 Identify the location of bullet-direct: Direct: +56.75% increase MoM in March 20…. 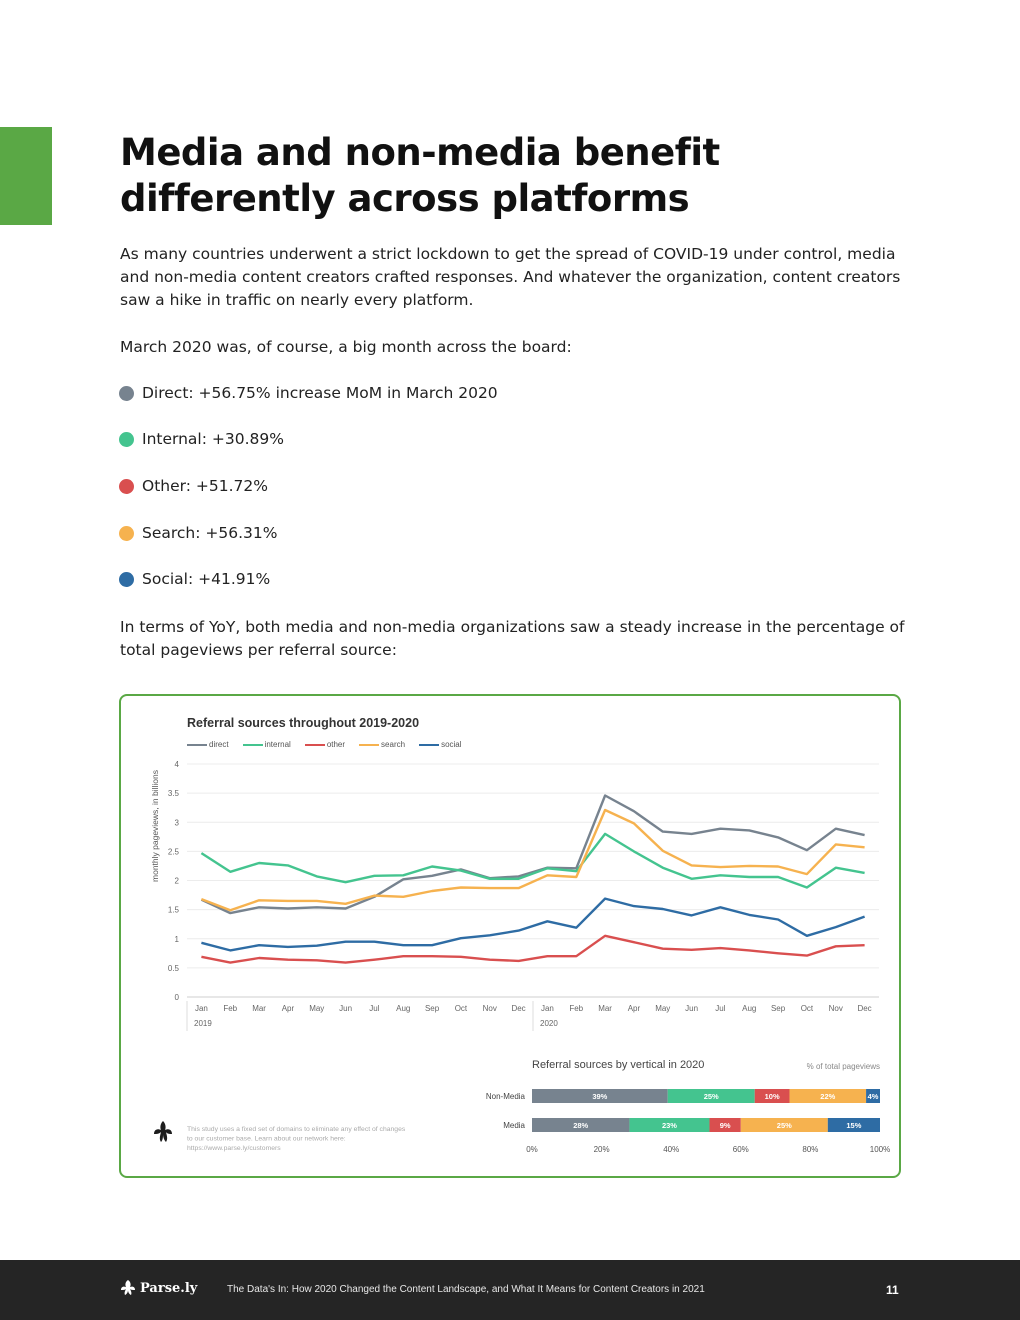
(308, 393).